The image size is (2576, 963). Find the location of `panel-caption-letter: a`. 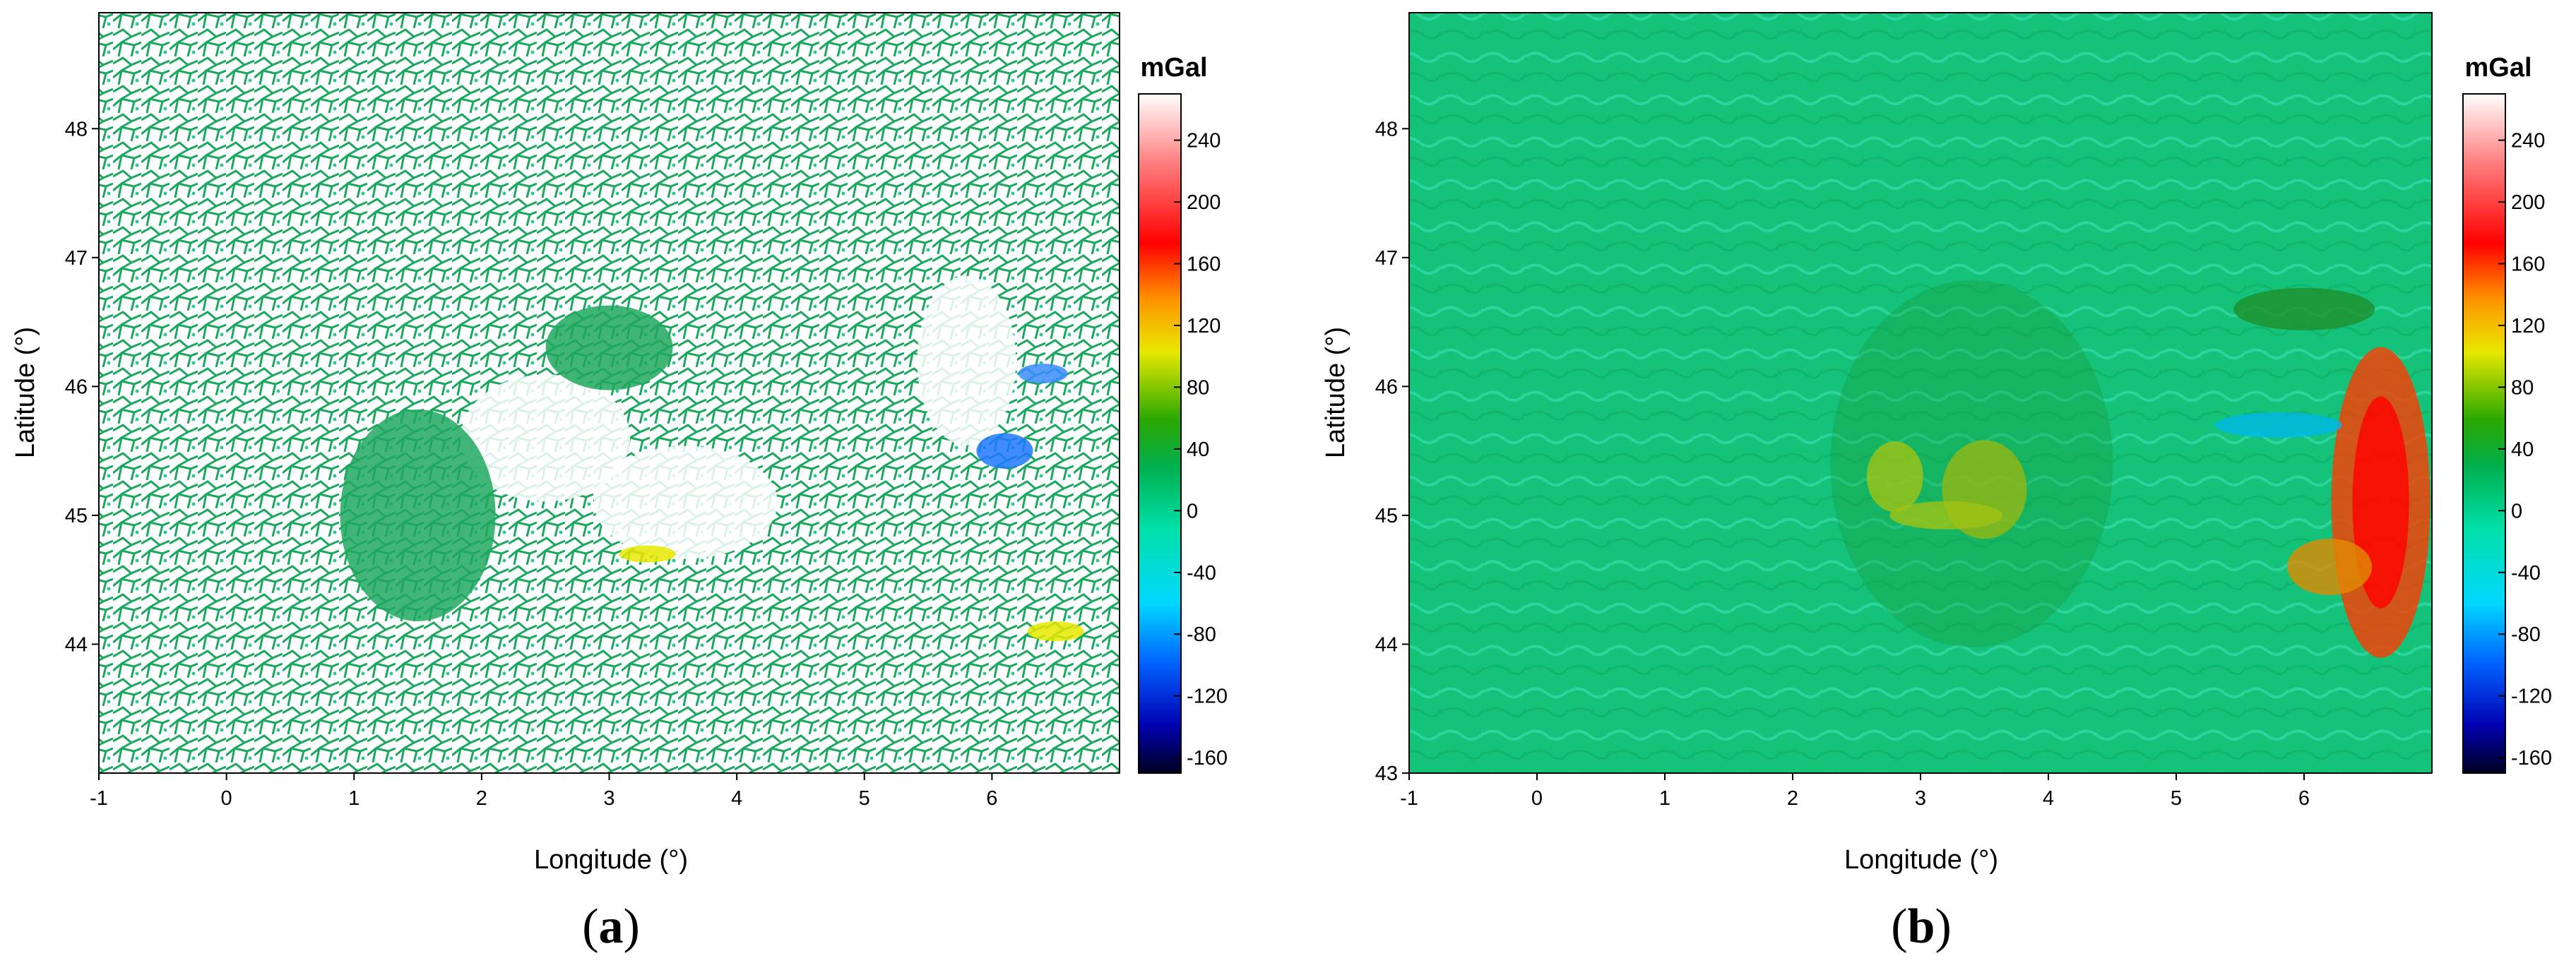

panel-caption-letter: a is located at coordinates (611, 927).